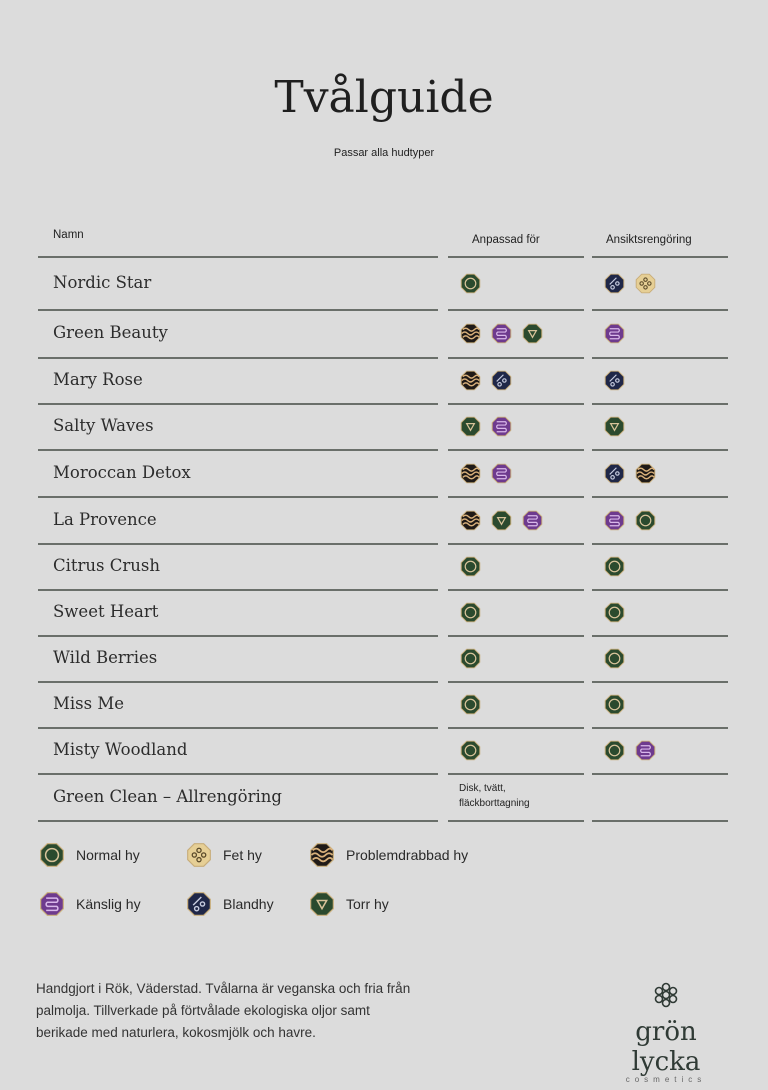 The image size is (768, 1090). I want to click on legend-label: Problemdrabbad hy, so click(407, 855).